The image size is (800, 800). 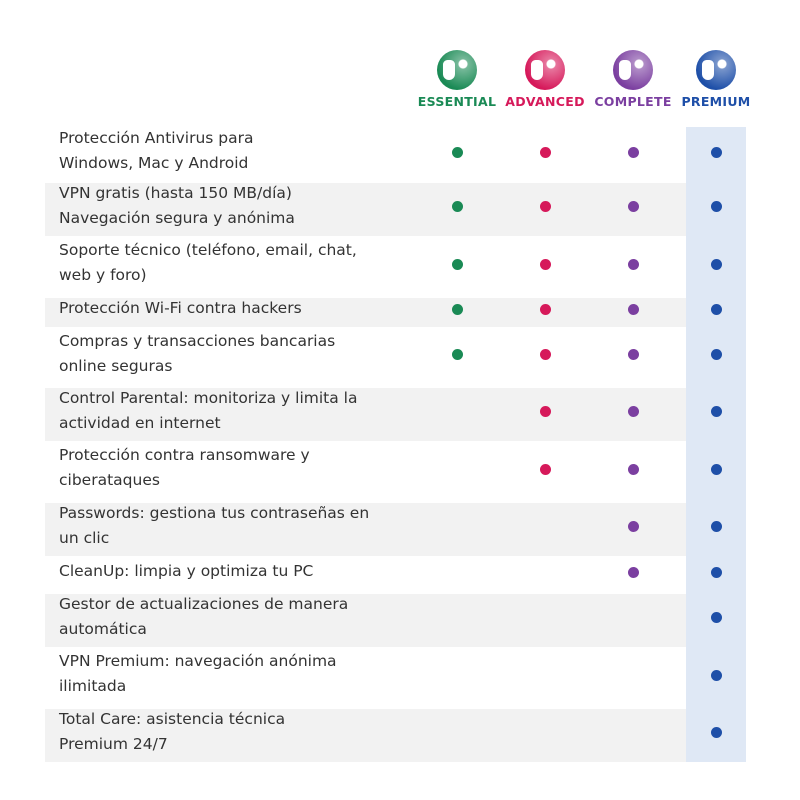 What do you see at coordinates (103, 628) in the screenshot?
I see `feature-text: automática` at bounding box center [103, 628].